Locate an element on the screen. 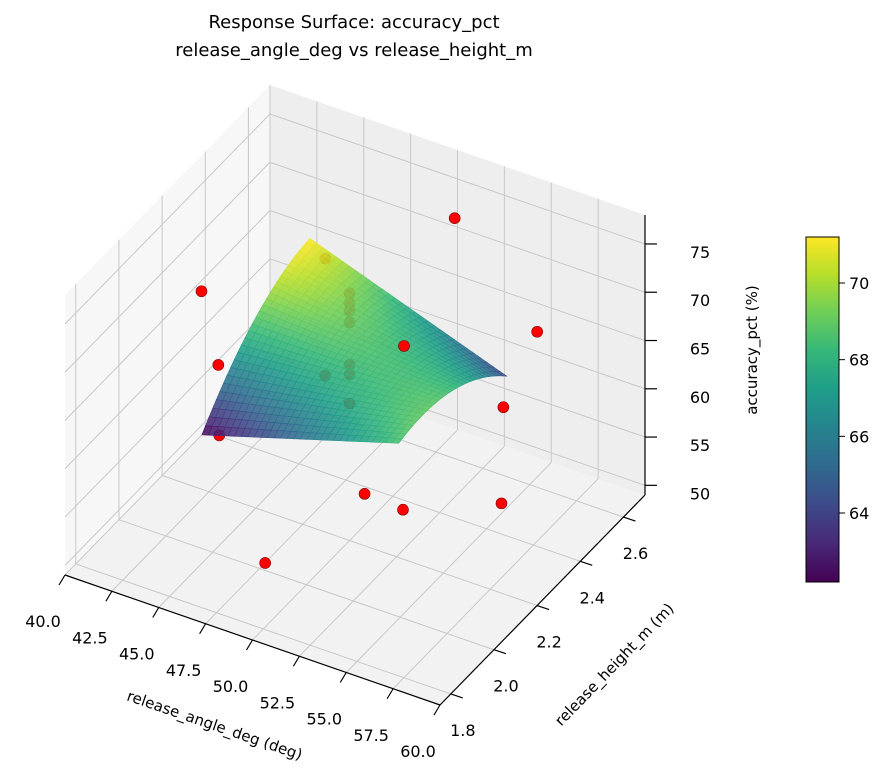  y-tick-label: 1.8 is located at coordinates (462, 730).